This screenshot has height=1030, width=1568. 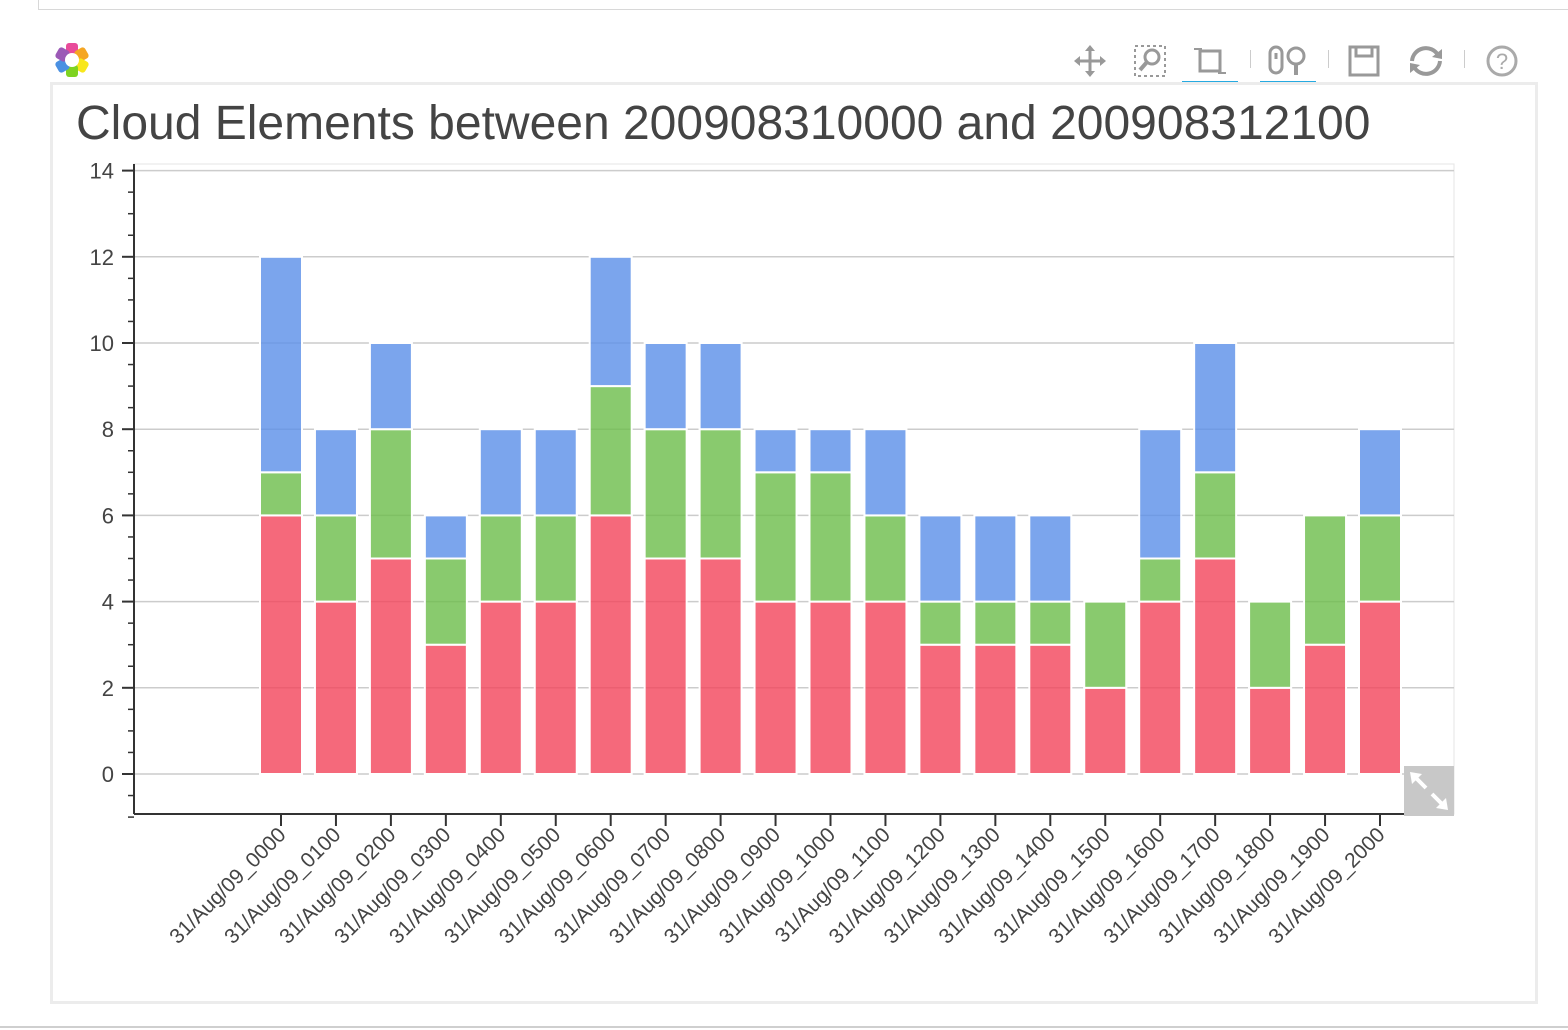 I want to click on y-tick-label: 12, so click(x=102, y=257).